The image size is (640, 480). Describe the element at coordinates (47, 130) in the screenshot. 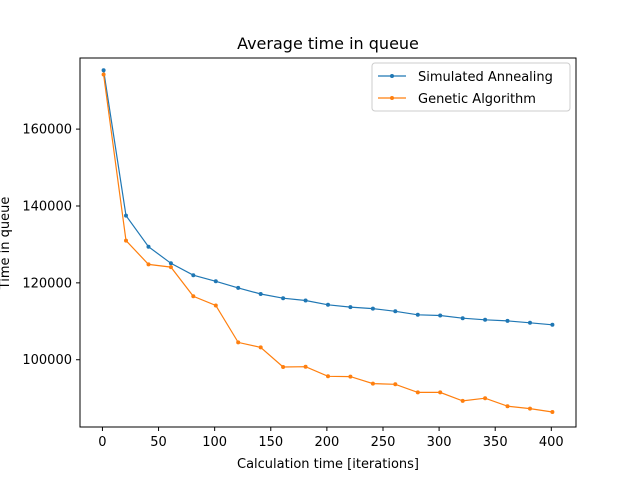

I see `y-tick-label: 160000` at that location.